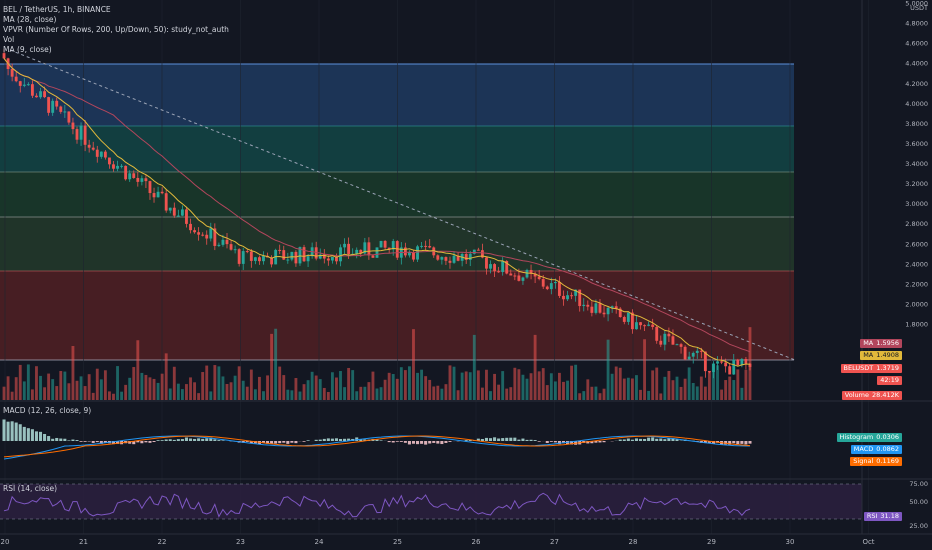 This screenshot has height=550, width=932. What do you see at coordinates (916, 84) in the screenshot?
I see `price-tick-label: 4.2000` at bounding box center [916, 84].